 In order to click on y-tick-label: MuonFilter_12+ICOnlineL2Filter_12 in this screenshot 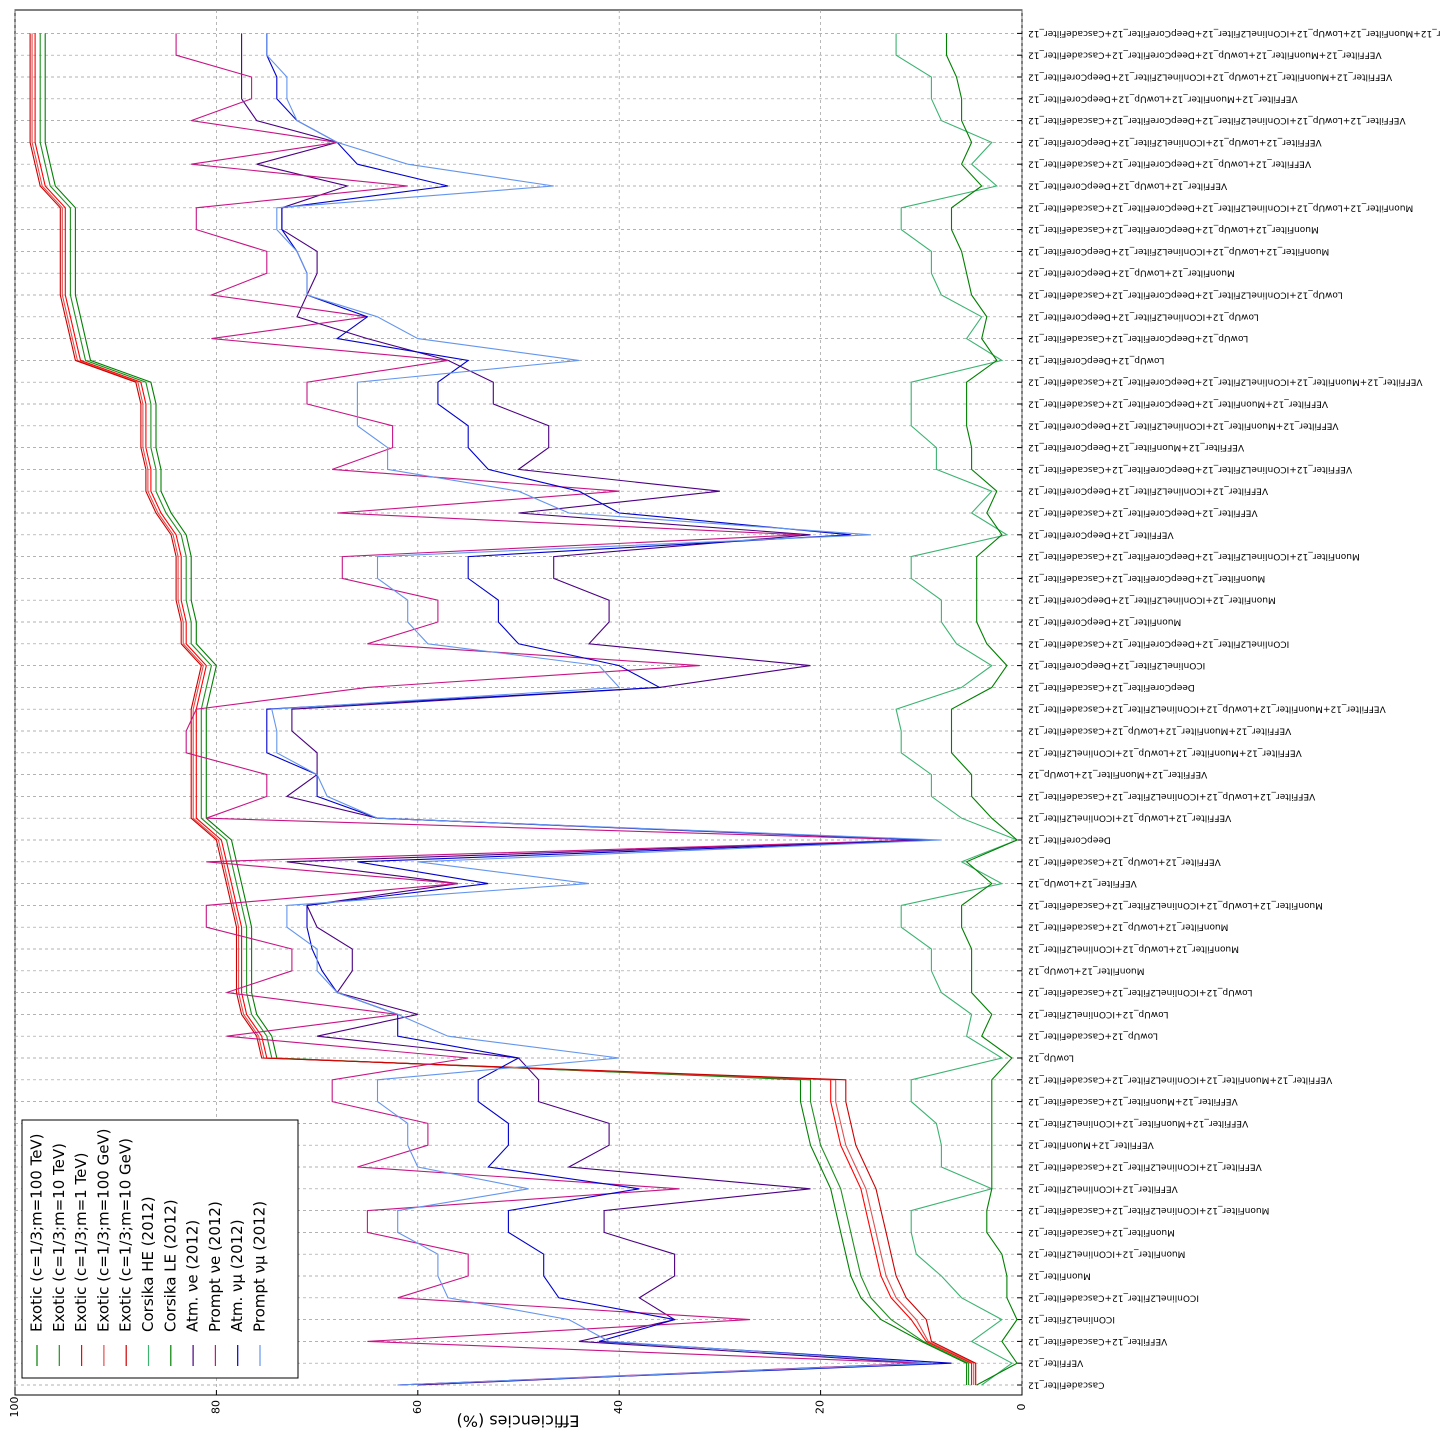, I will do `click(1106, 1254)`.